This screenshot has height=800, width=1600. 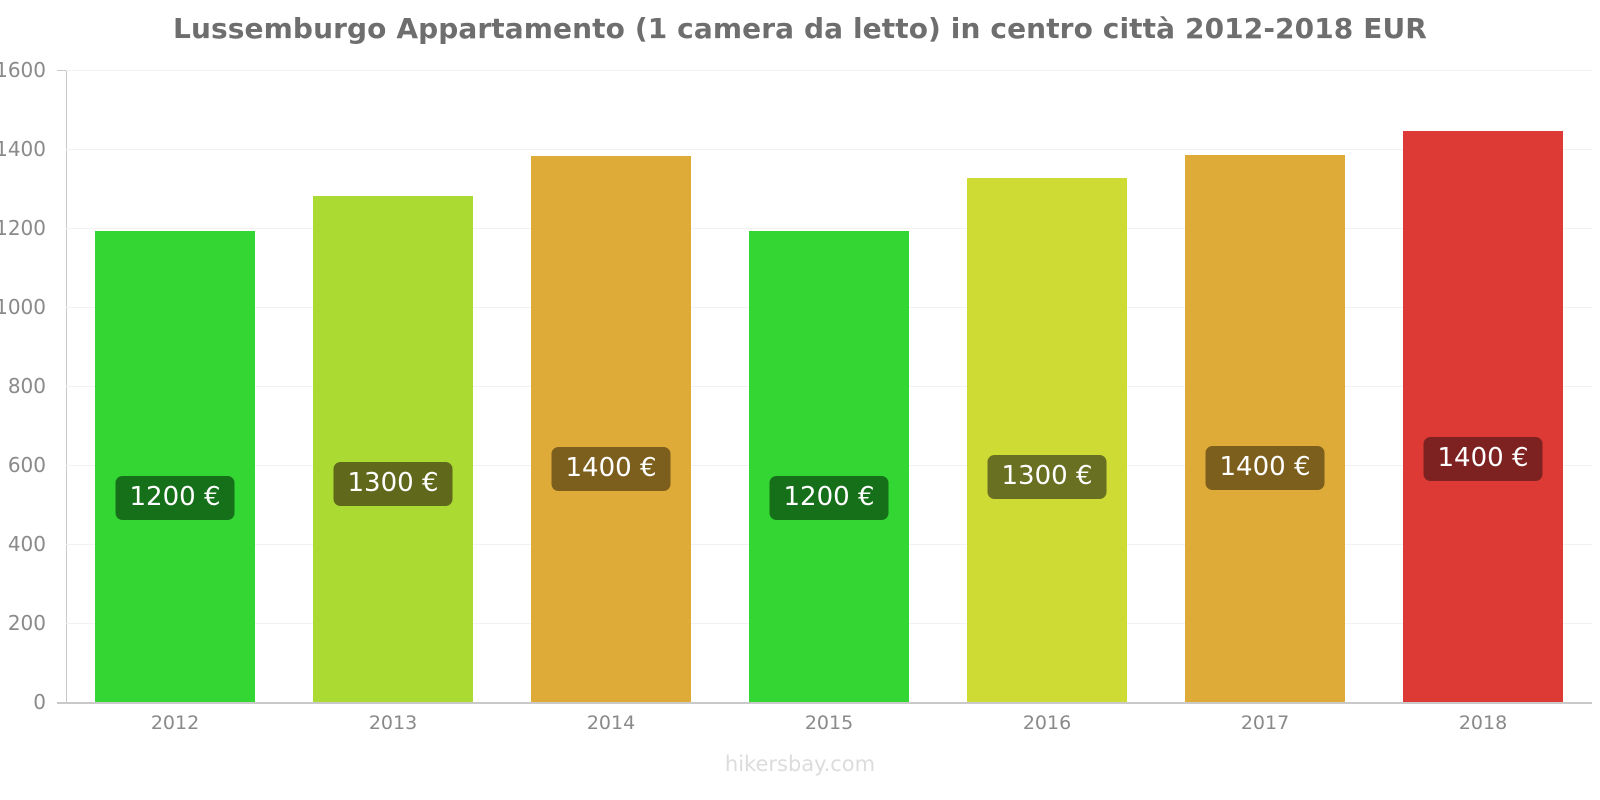 What do you see at coordinates (39, 702) in the screenshot?
I see `y-axis-tick-label: 0` at bounding box center [39, 702].